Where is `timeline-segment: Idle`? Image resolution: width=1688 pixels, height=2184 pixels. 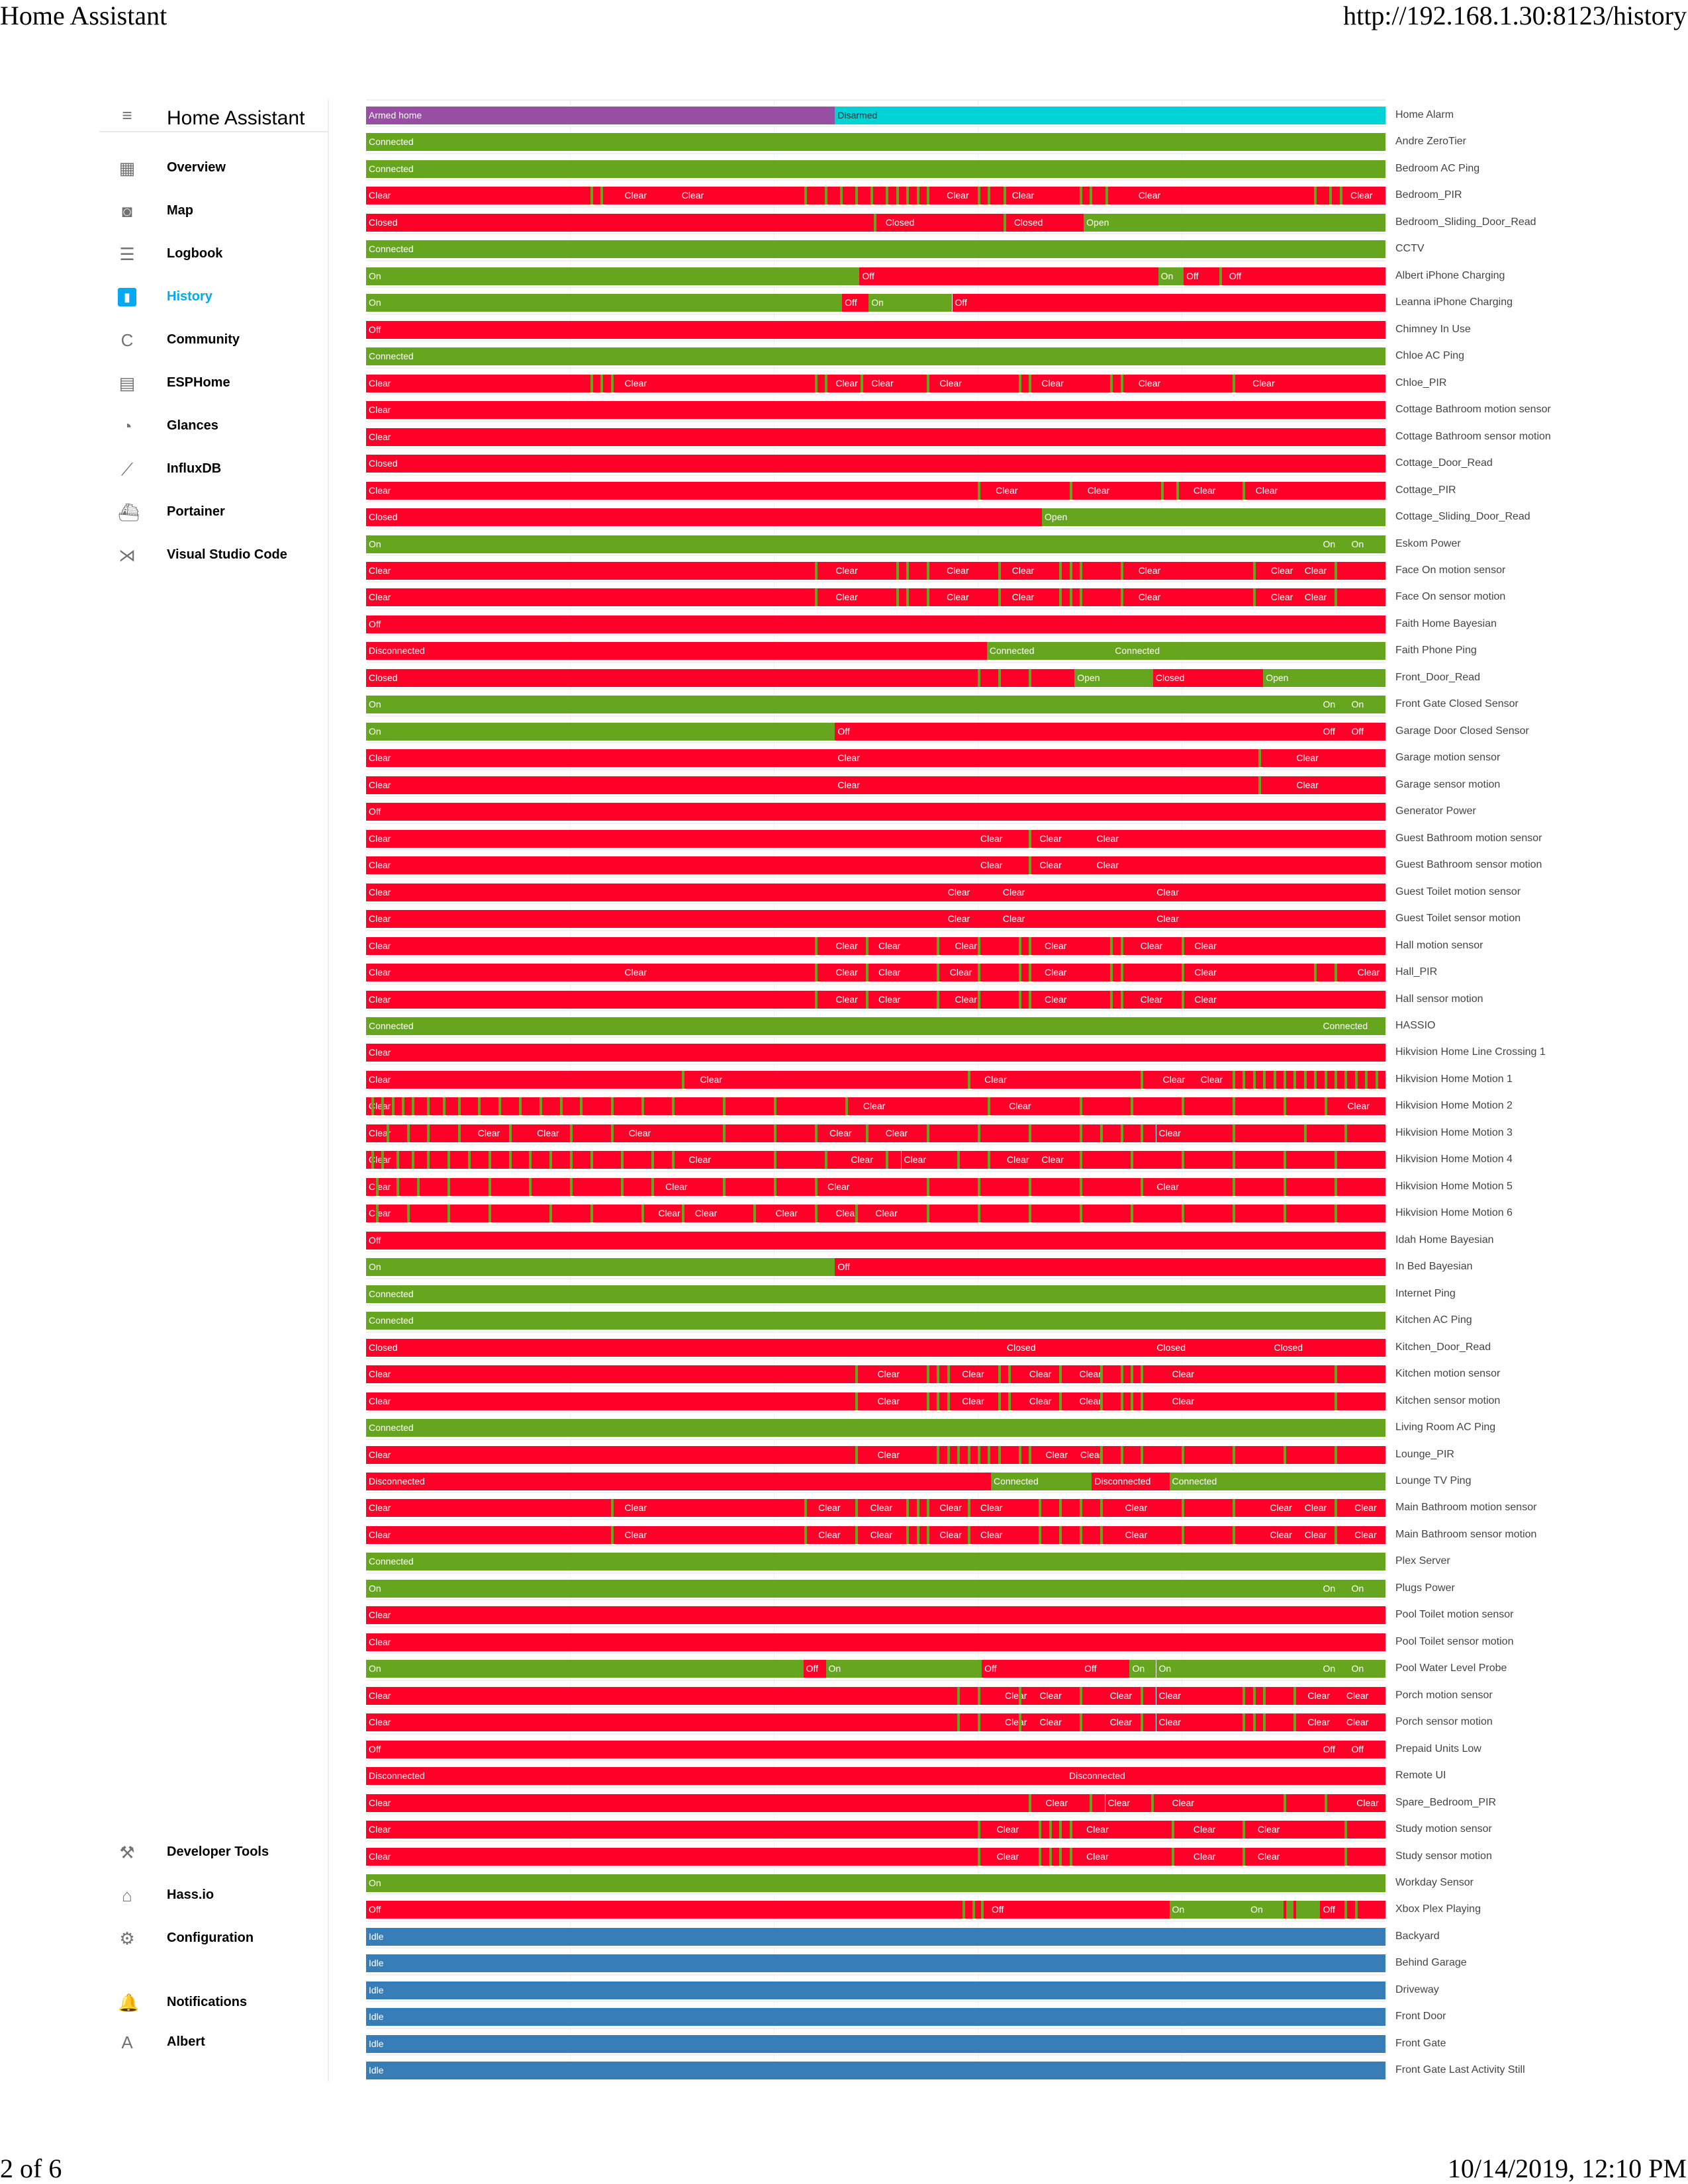 timeline-segment: Idle is located at coordinates (875, 2071).